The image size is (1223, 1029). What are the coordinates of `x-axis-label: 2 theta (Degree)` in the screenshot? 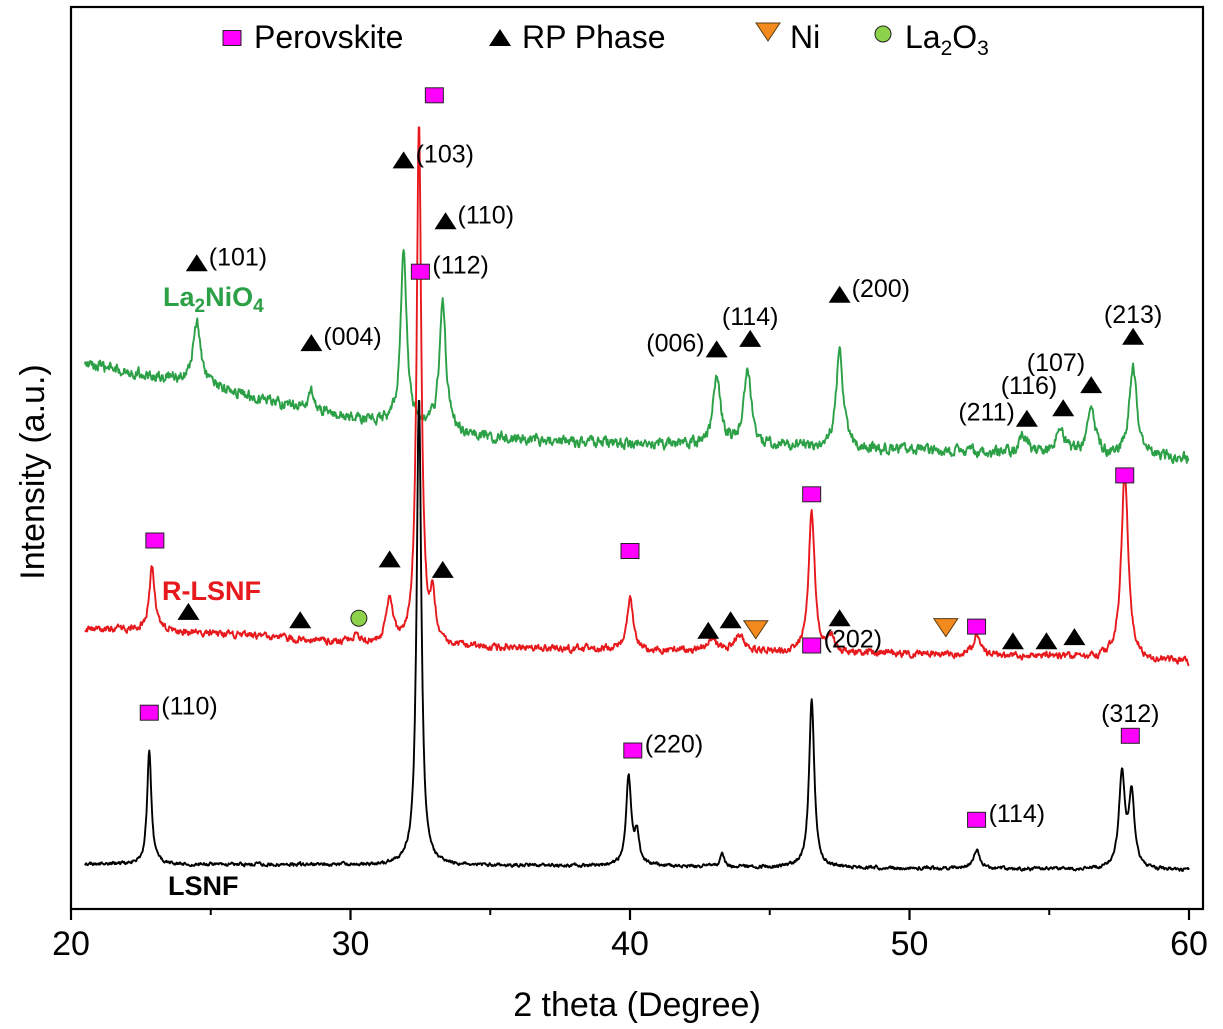 It's located at (637, 1005).